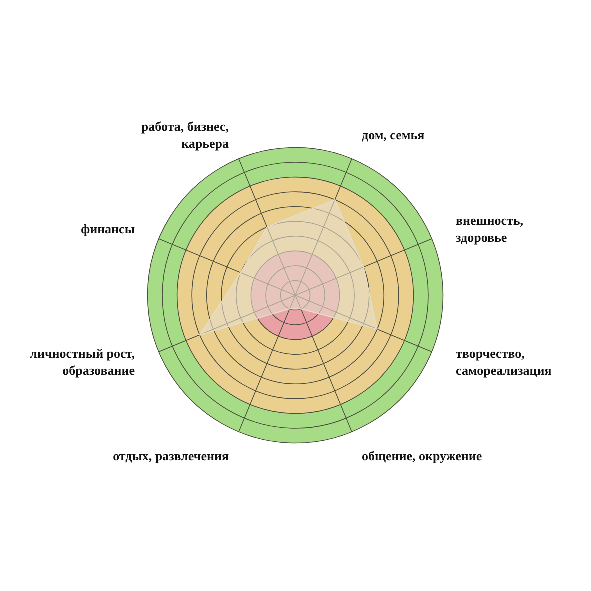 This screenshot has width=591, height=591. I want to click on spoke-label: работа, бизнес, карьера, so click(185, 134).